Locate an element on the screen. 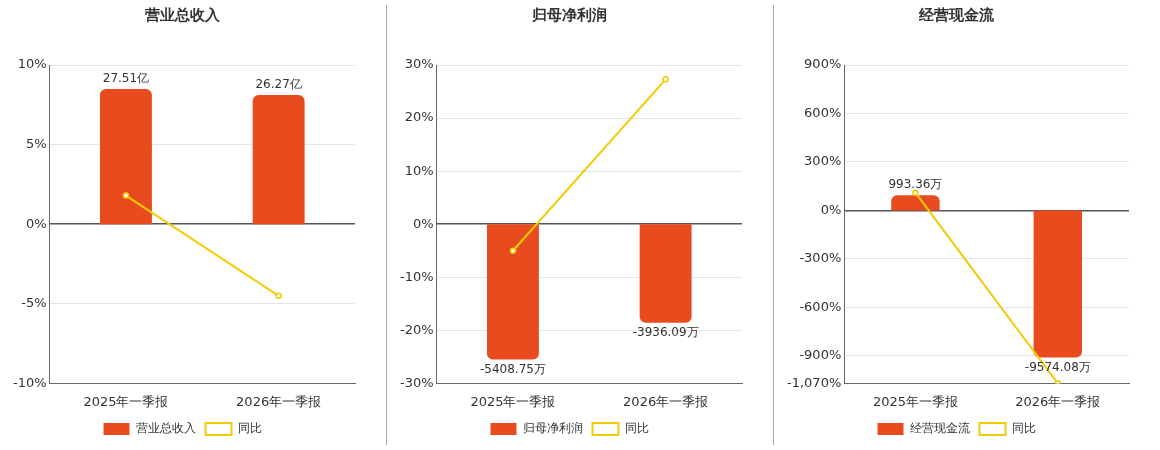  y-tick-label: 20% is located at coordinates (419, 117).